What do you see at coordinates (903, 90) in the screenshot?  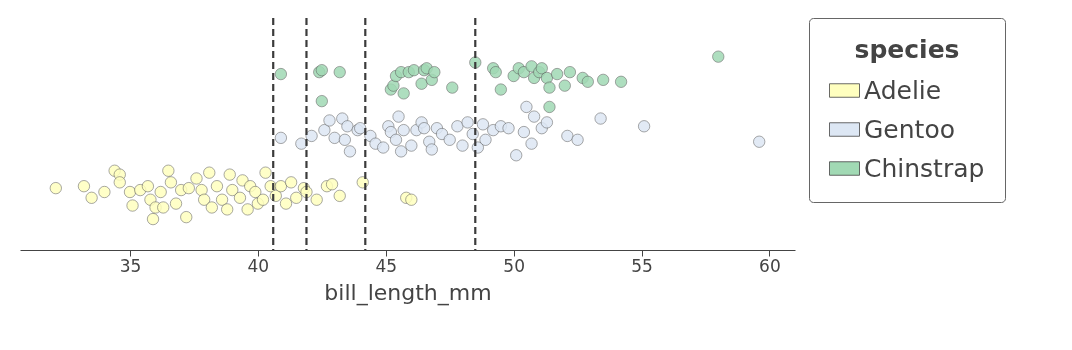 I see `legend-label: Adelie` at bounding box center [903, 90].